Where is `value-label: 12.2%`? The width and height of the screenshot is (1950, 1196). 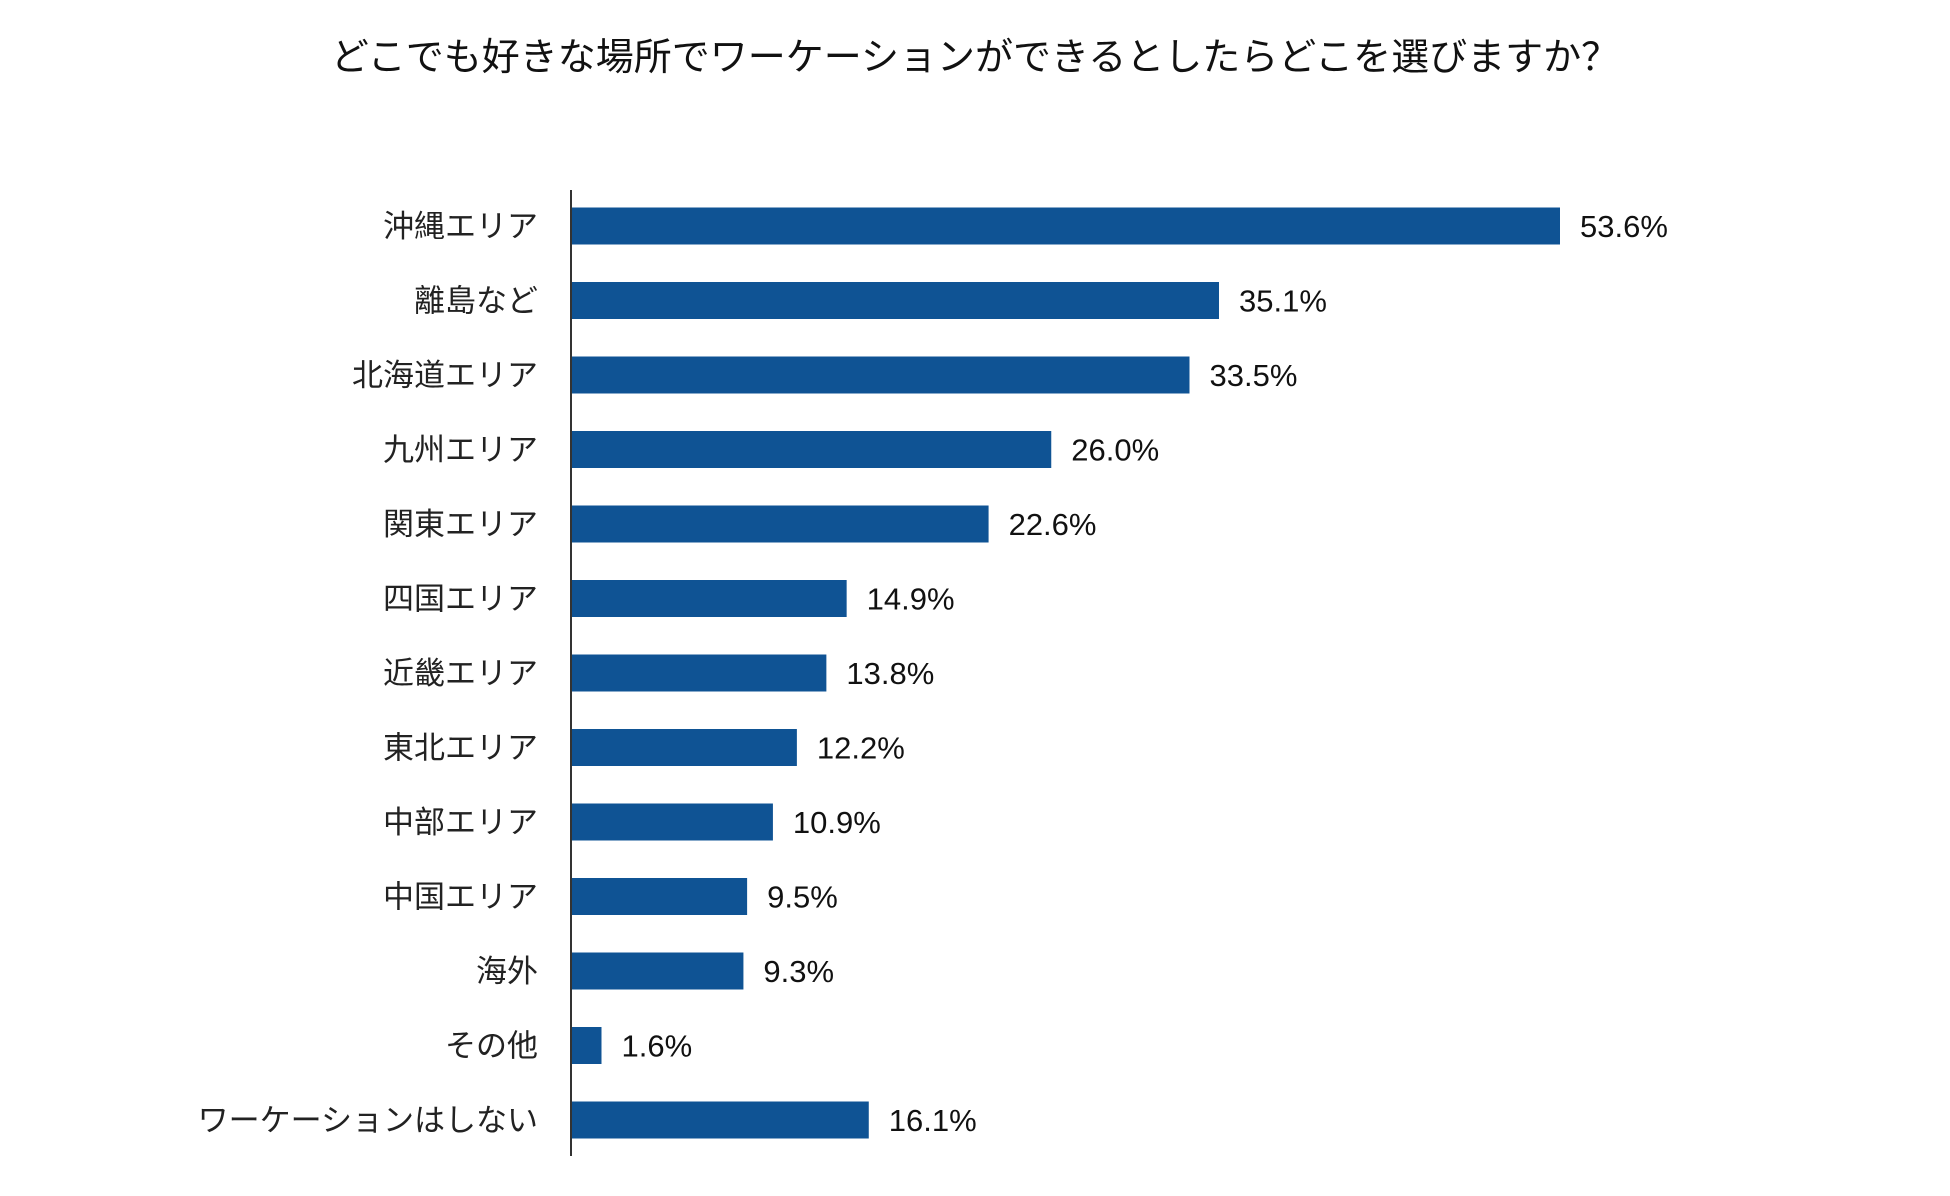
value-label: 12.2% is located at coordinates (861, 748).